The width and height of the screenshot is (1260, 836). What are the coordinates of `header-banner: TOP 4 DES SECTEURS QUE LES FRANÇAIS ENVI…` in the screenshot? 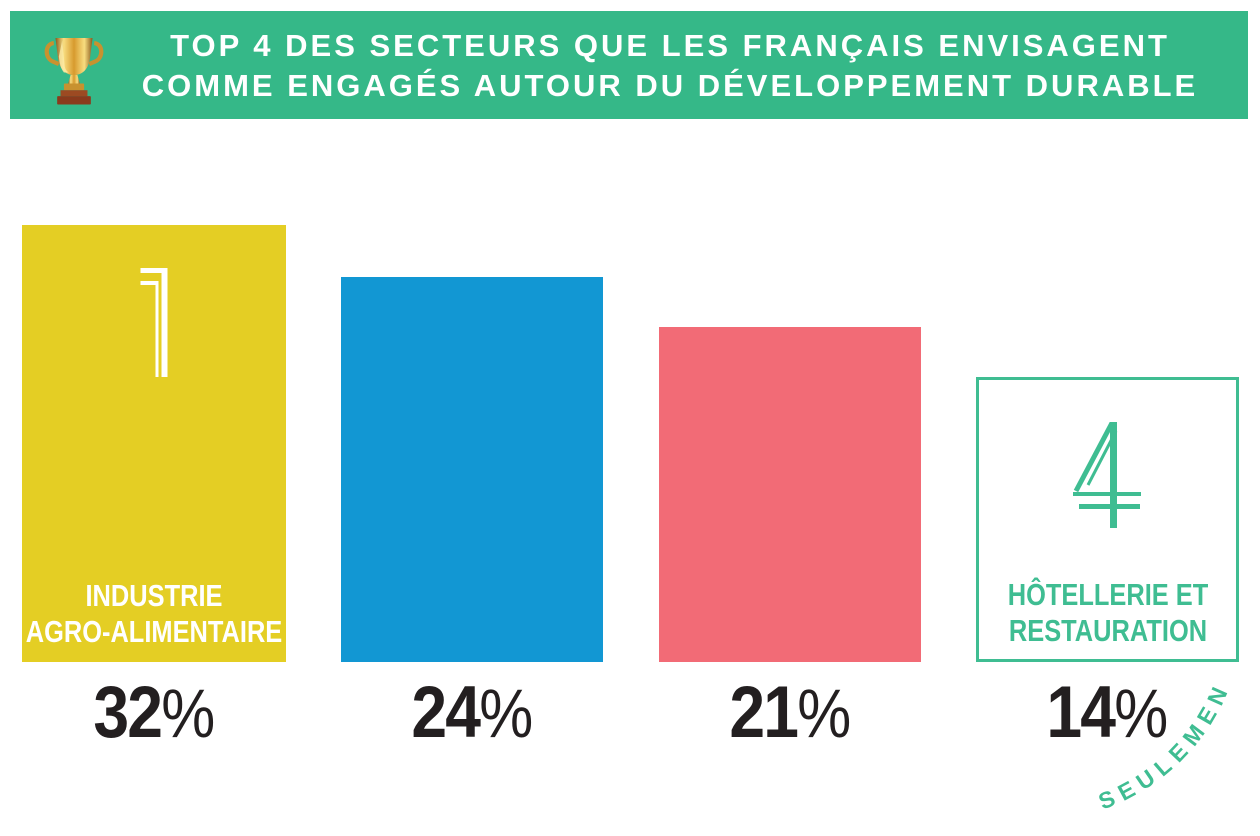 It's located at (629, 65).